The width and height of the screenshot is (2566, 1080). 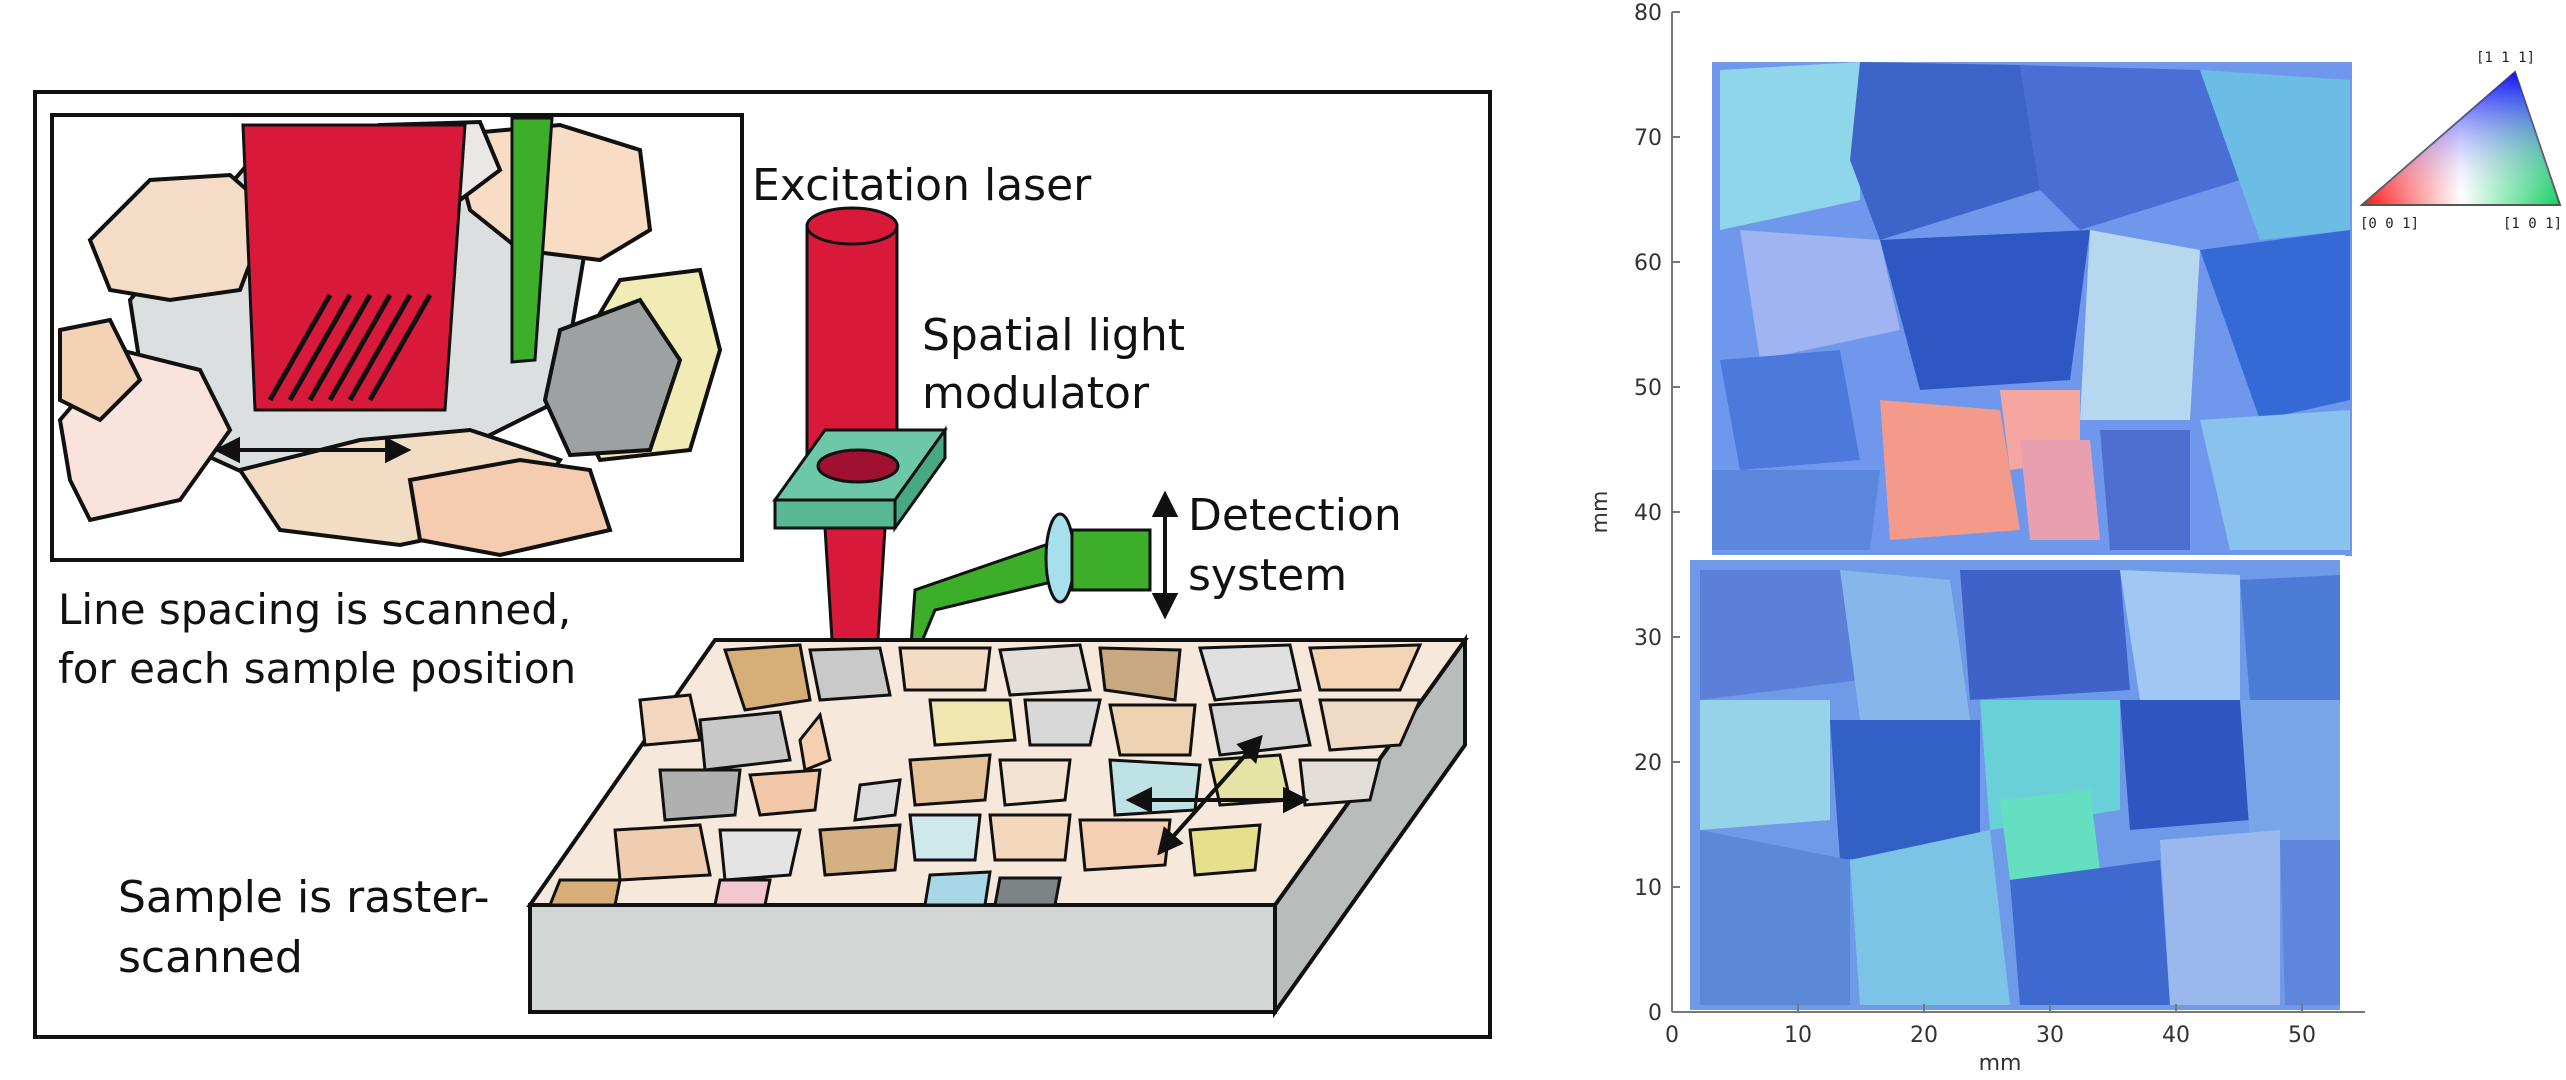 I want to click on y-tick-label: 50, so click(x=1648, y=388).